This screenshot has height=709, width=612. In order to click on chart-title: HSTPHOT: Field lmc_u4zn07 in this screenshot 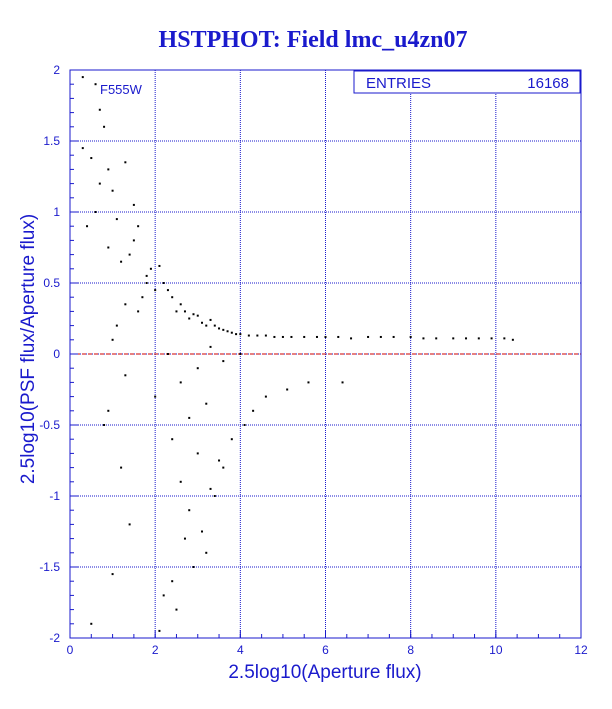, I will do `click(313, 40)`.